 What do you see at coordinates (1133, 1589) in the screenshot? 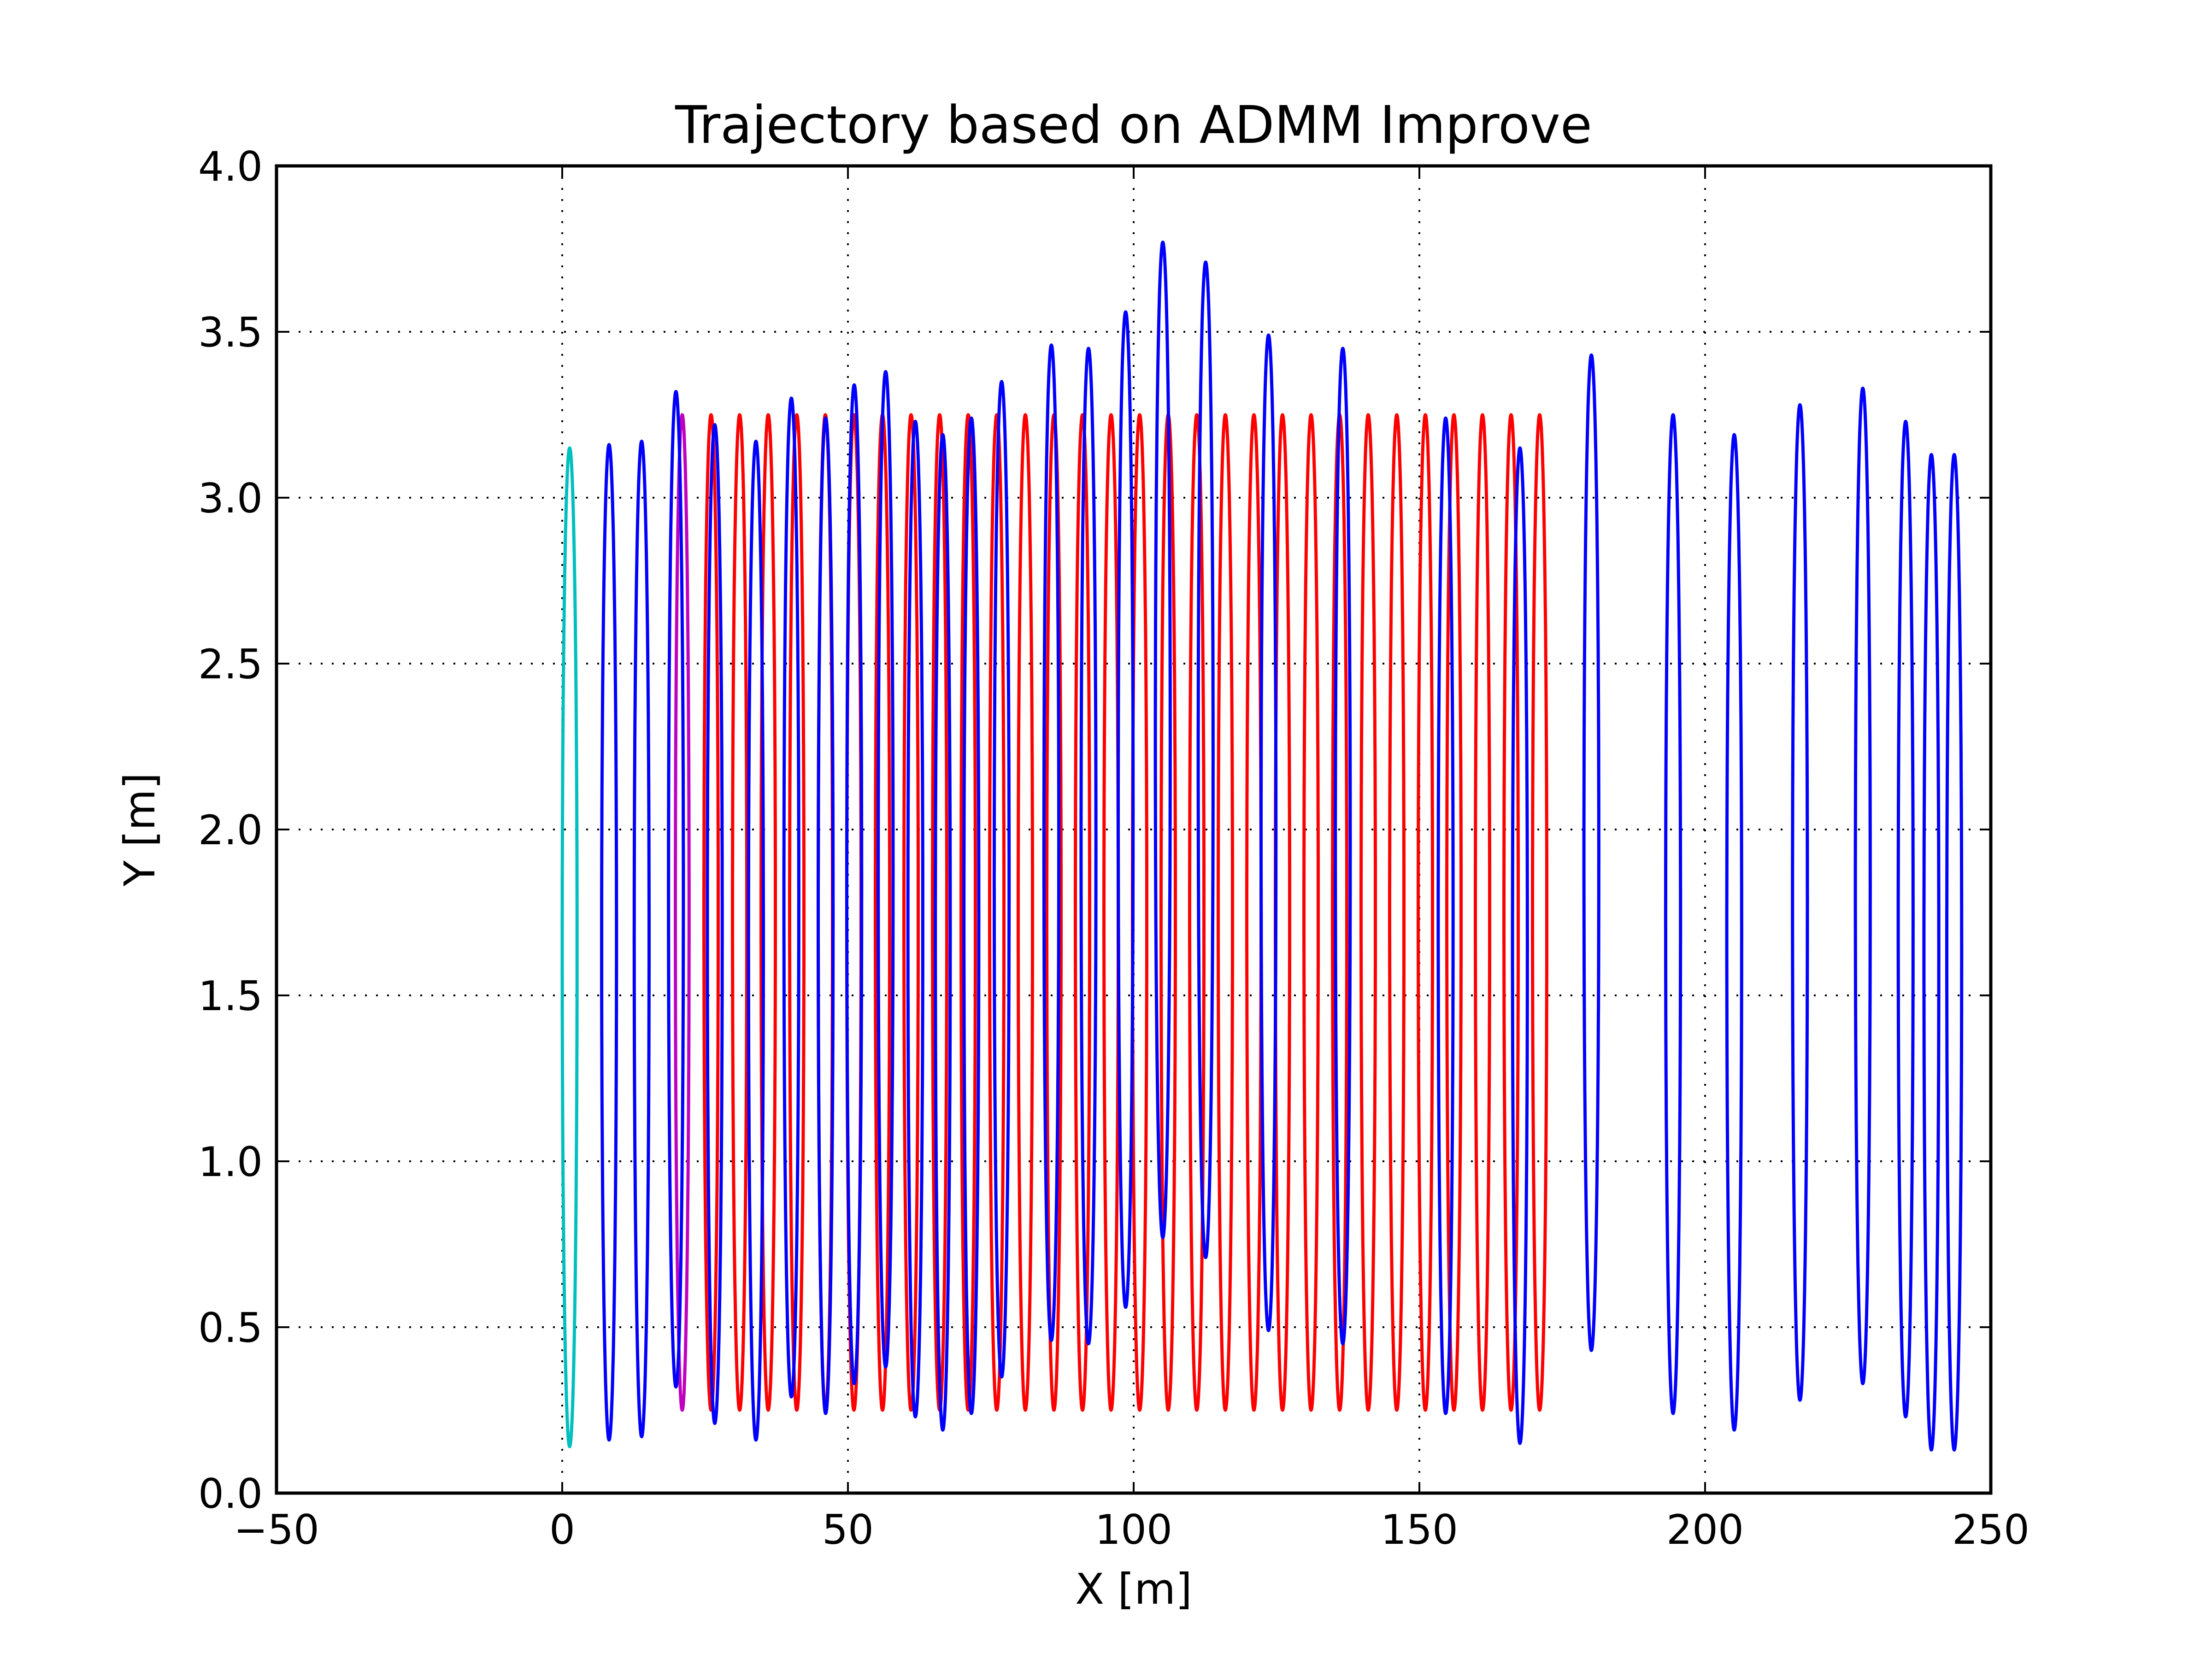
I see `x-axis-label: X [m]` at bounding box center [1133, 1589].